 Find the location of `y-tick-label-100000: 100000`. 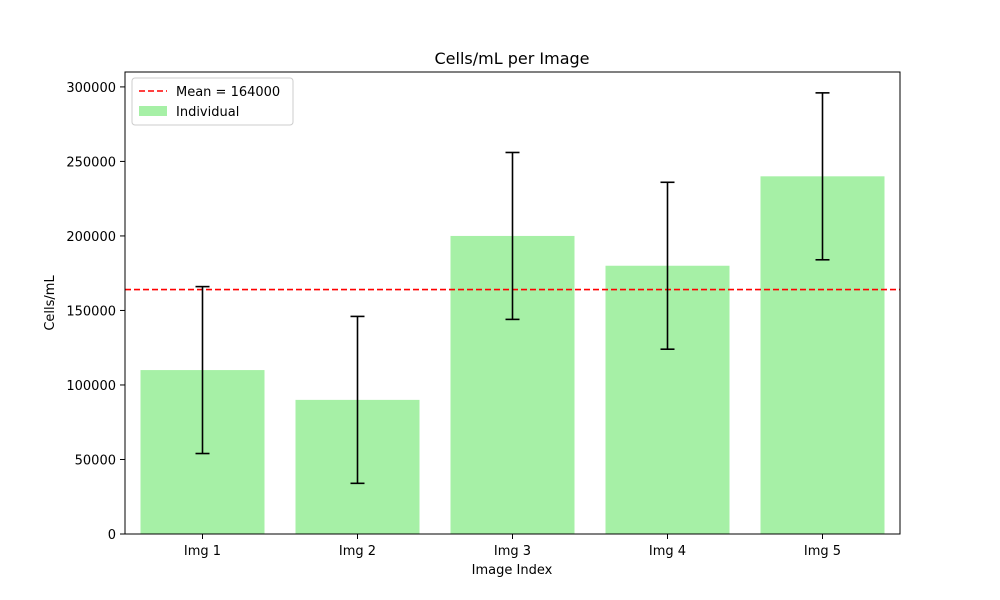

y-tick-label-100000: 100000 is located at coordinates (91, 386).